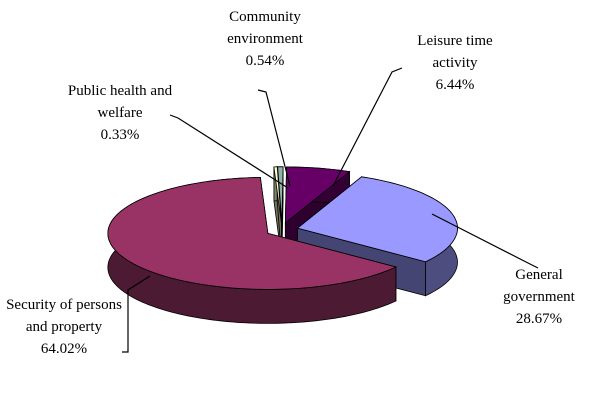 The image size is (594, 407). I want to click on label-name: Community environment, so click(265, 28).